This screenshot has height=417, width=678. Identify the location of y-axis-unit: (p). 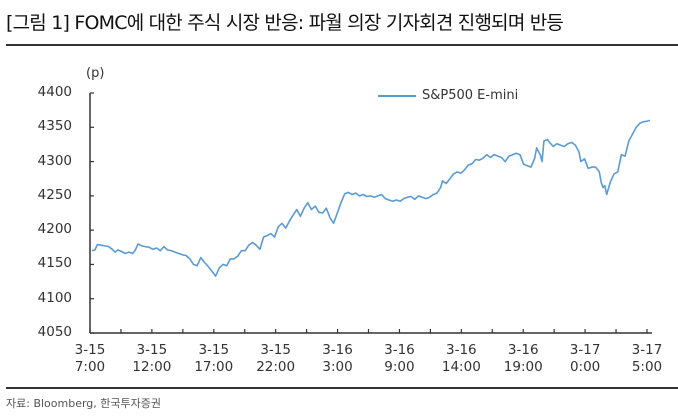
(95, 73).